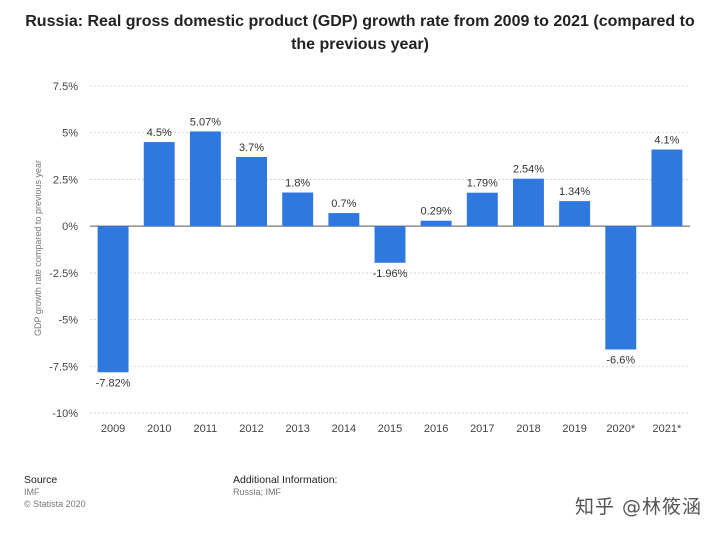  I want to click on x-tick-label: 2013, so click(297, 429).